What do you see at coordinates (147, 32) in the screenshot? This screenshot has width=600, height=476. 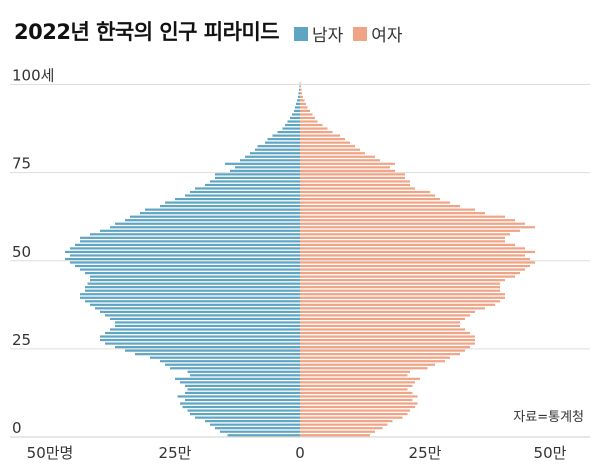 I see `chart-title: 2022년 한국의 인구 피라미드` at bounding box center [147, 32].